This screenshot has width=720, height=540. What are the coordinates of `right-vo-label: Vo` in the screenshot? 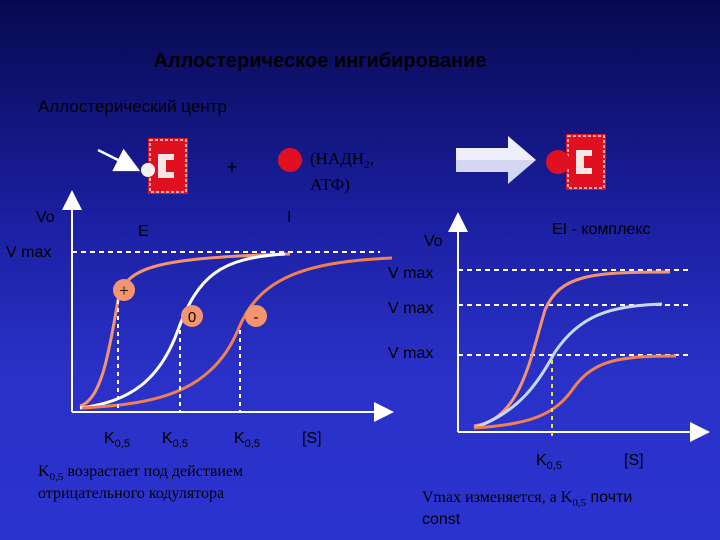 It's located at (433, 241).